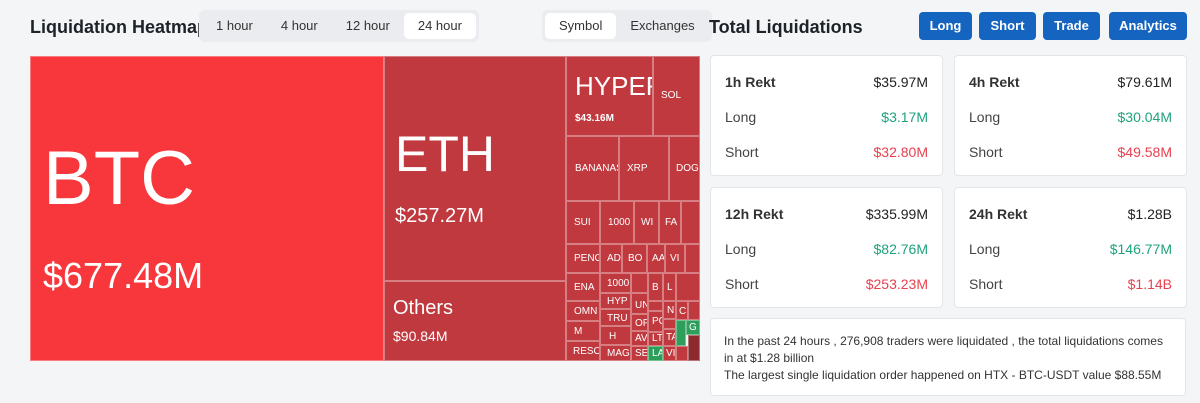 This screenshot has width=1200, height=403. I want to click on stat-label: 1h Rekt, so click(750, 82).